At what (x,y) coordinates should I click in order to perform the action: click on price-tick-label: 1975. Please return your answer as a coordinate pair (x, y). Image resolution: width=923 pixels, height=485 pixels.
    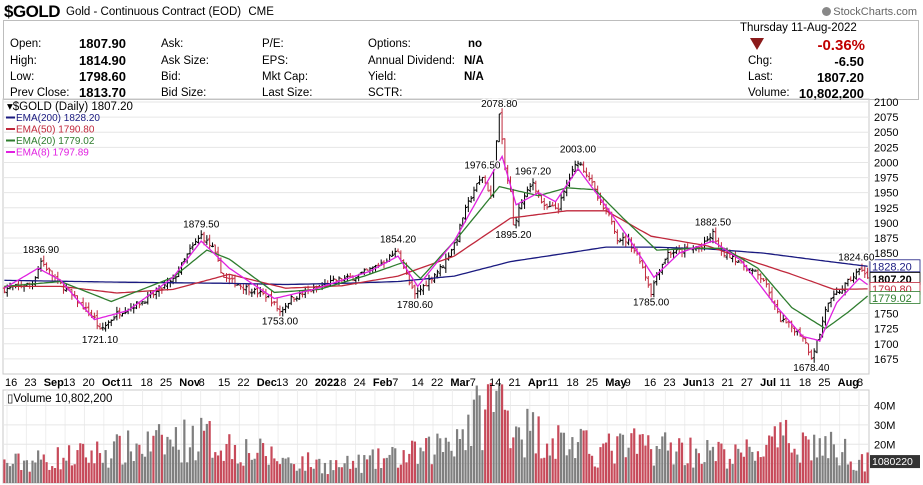
    Looking at the image, I should click on (886, 179).